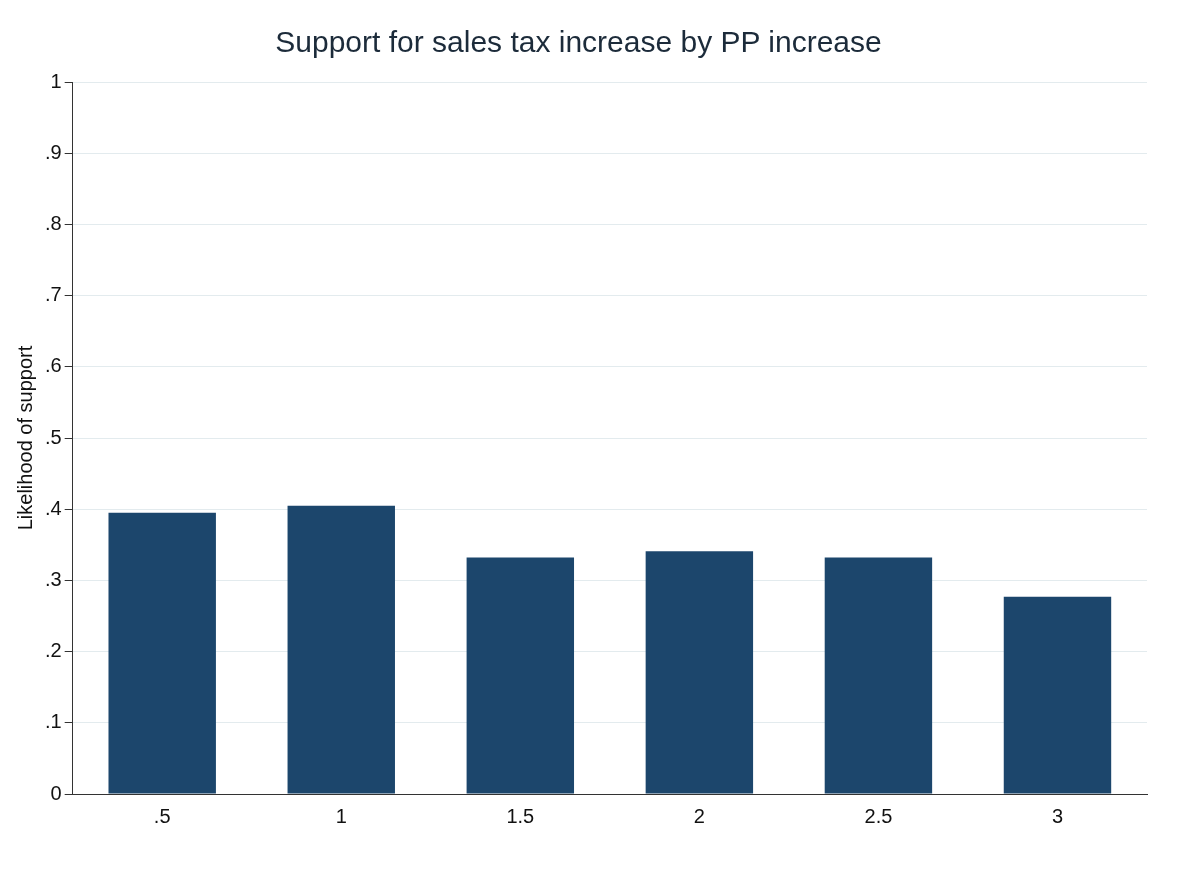  I want to click on x-tick-label: 2.5, so click(878, 815).